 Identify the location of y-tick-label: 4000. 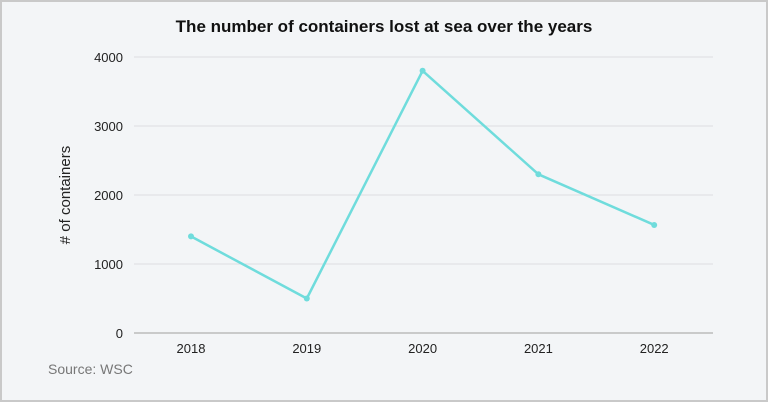
(108, 57).